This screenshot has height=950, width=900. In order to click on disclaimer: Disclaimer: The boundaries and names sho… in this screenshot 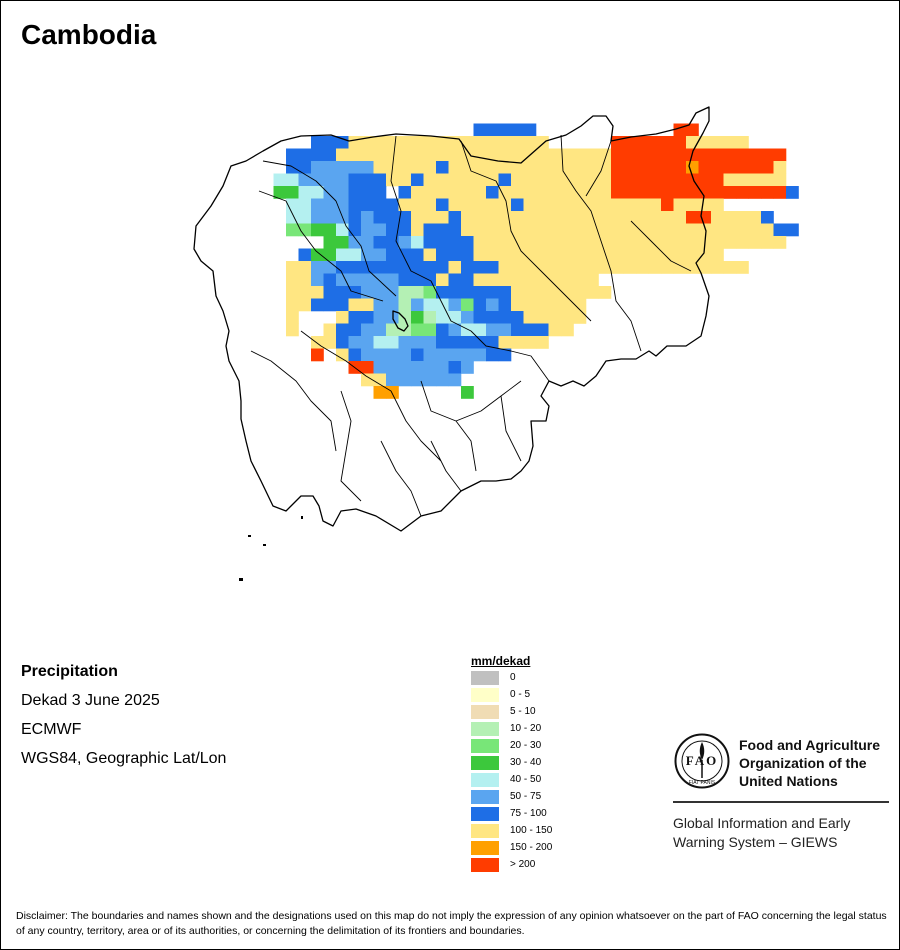, I will do `click(451, 923)`.